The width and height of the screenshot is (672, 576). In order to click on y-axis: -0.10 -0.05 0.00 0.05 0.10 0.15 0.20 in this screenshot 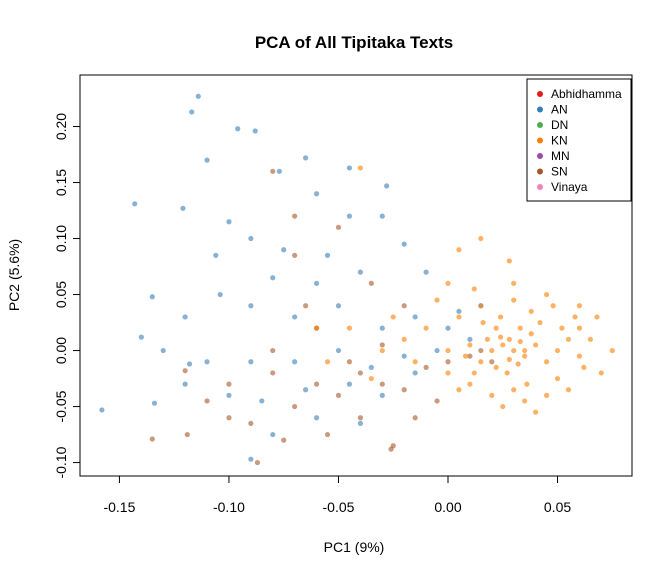, I will do `click(67, 296)`.